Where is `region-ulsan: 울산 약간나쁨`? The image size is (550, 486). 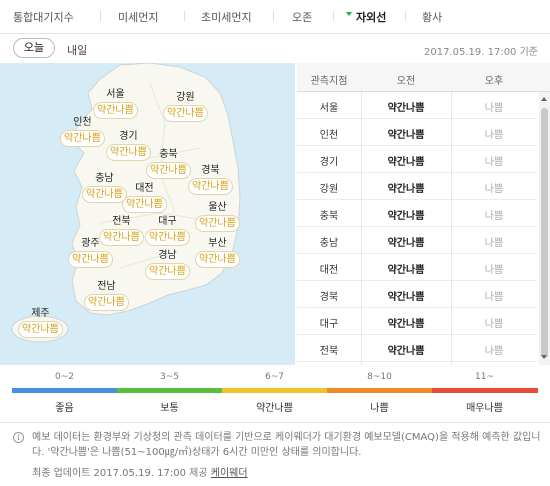 region-ulsan: 울산 약간나쁨 is located at coordinates (217, 217).